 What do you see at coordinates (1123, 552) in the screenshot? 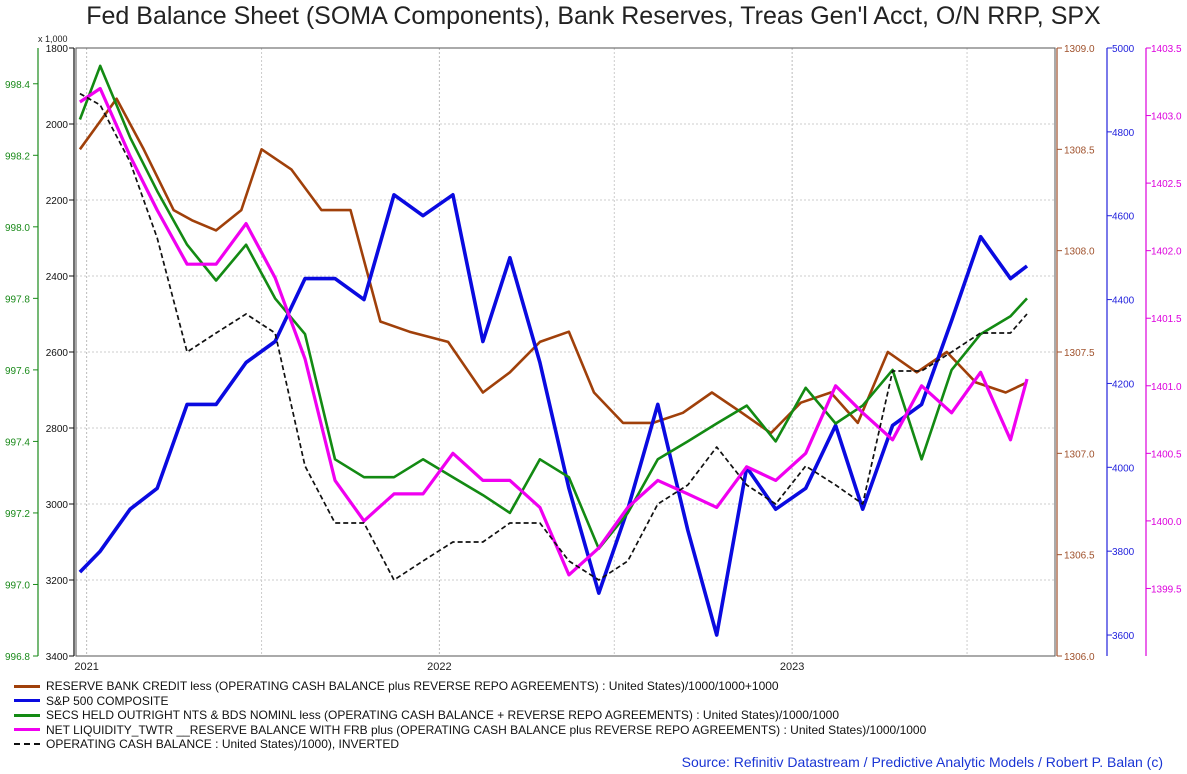
I see `y-tick-label-right_2: 3800` at bounding box center [1123, 552].